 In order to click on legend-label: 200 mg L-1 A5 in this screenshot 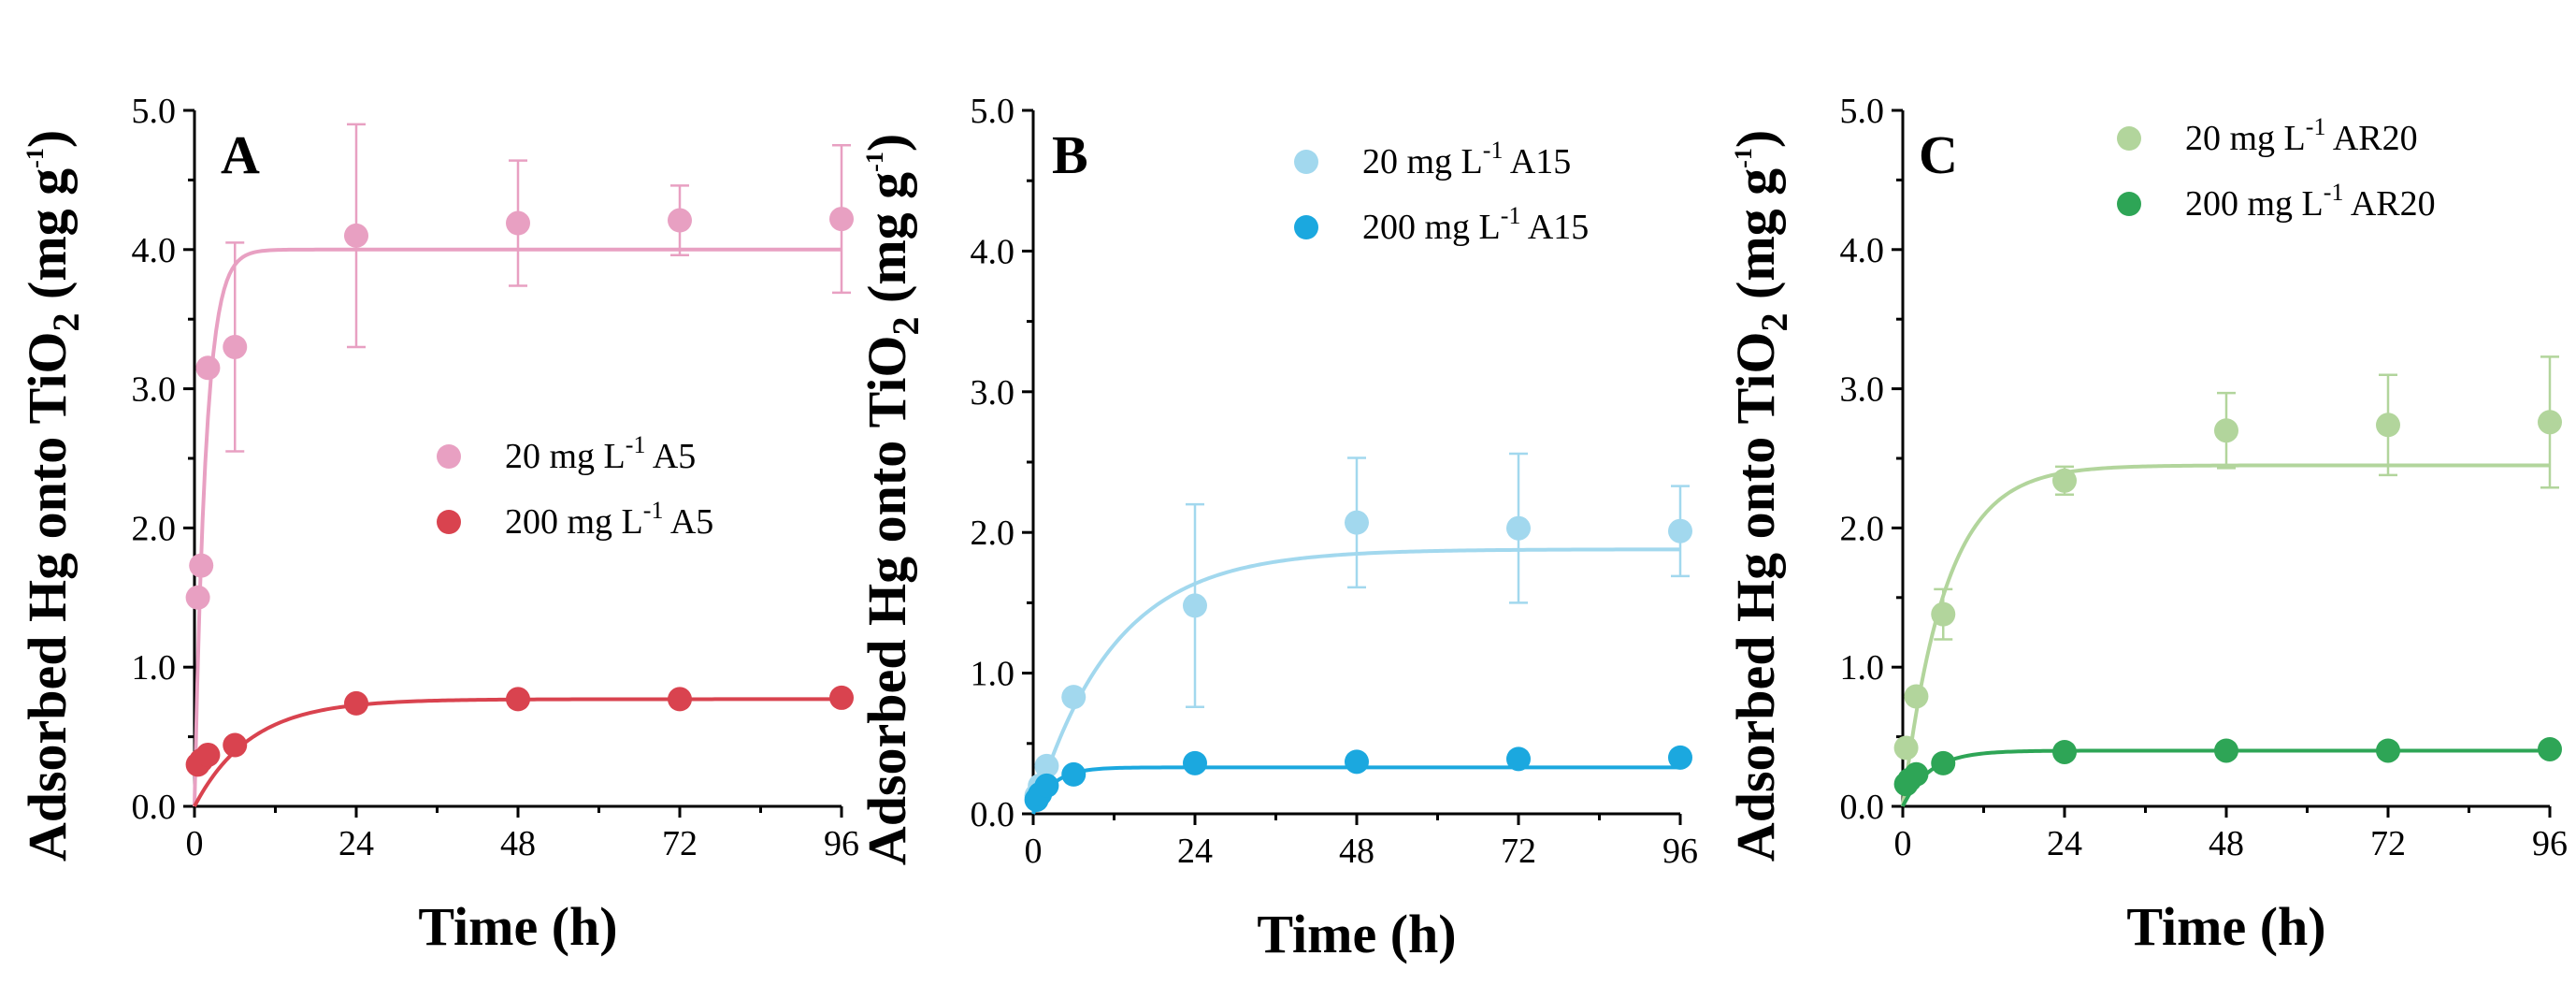, I will do `click(609, 519)`.